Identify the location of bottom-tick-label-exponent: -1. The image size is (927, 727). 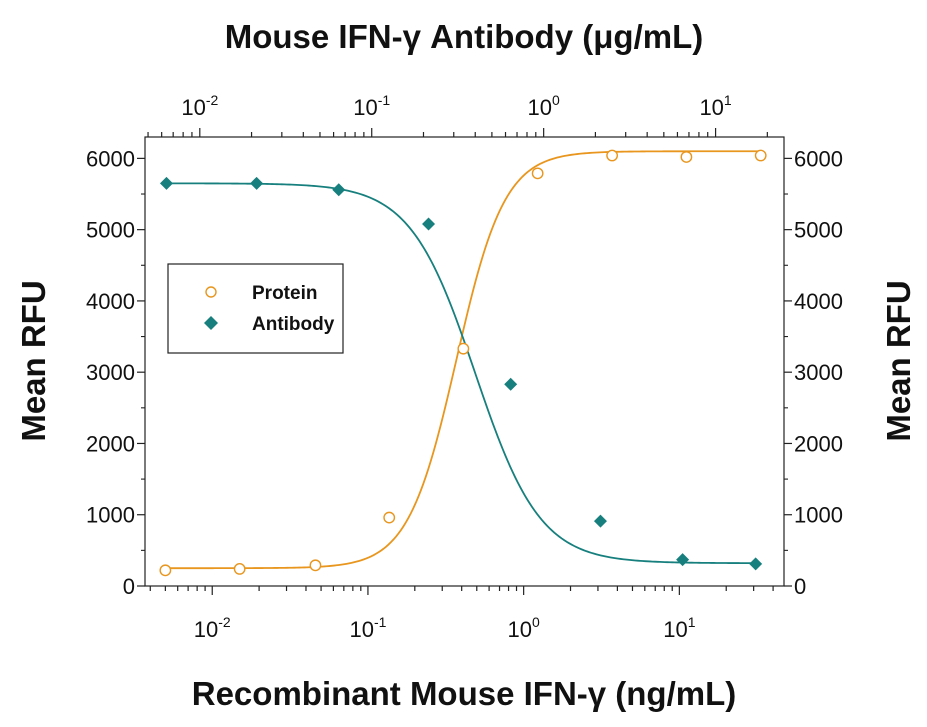
(380, 622).